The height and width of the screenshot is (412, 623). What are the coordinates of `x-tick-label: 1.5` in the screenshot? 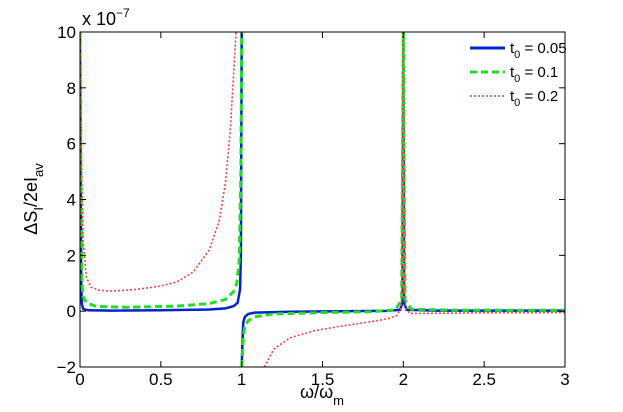 It's located at (323, 379).